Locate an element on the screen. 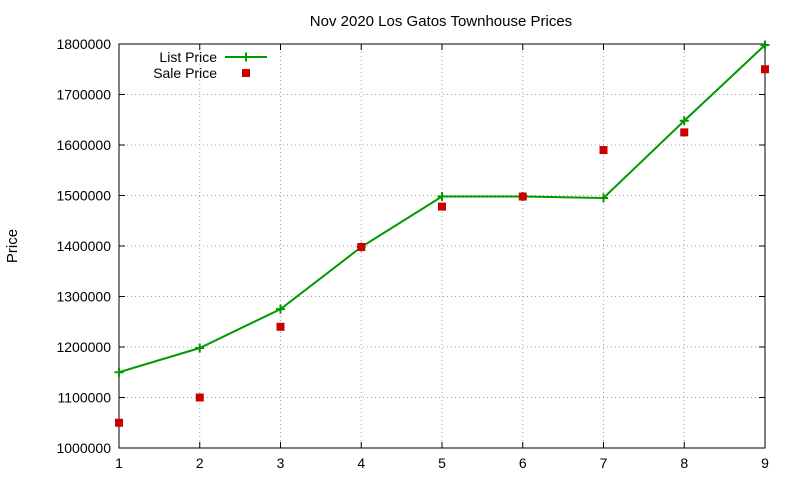 The height and width of the screenshot is (480, 800). y-tick-label: 1100000 is located at coordinates (85, 398).